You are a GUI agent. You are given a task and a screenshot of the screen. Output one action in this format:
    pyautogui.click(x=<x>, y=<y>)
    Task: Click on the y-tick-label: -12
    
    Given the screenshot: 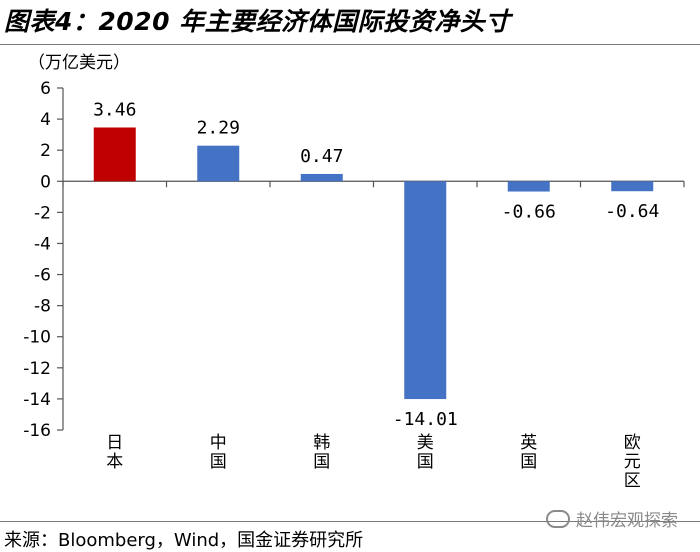 What is the action you would take?
    pyautogui.click(x=37, y=369)
    